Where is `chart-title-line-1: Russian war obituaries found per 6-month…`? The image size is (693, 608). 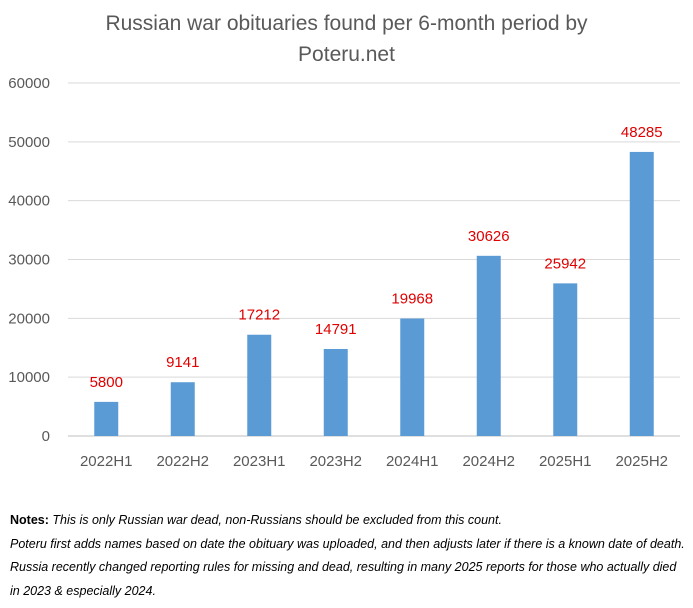
chart-title-line-1: Russian war obituaries found per 6-month… is located at coordinates (346, 23).